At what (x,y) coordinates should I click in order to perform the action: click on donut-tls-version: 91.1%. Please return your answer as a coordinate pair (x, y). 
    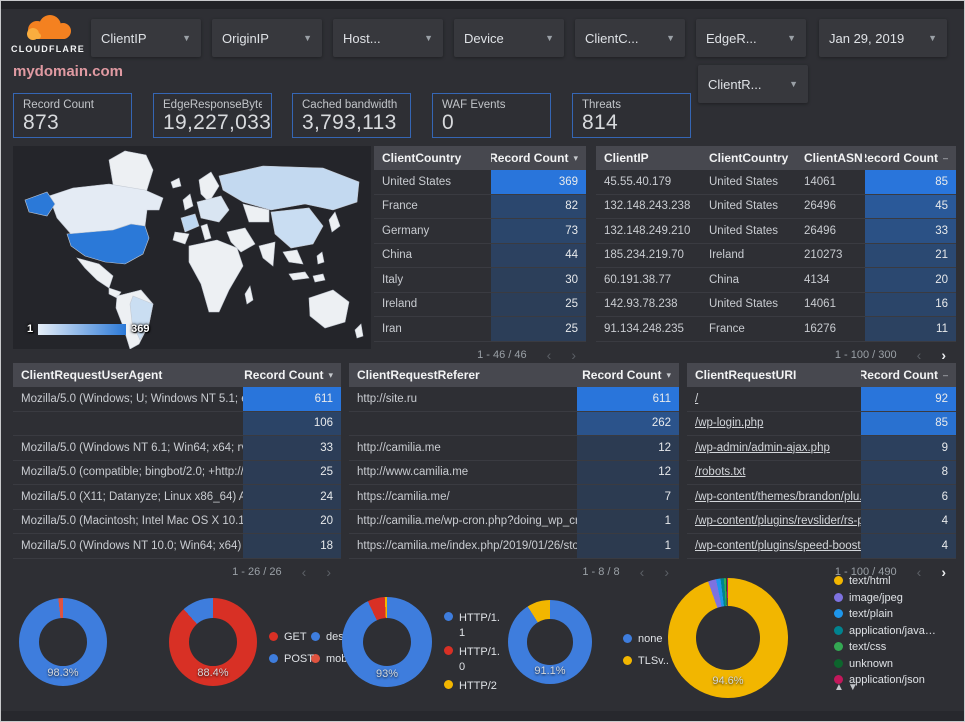
    Looking at the image, I should click on (550, 642).